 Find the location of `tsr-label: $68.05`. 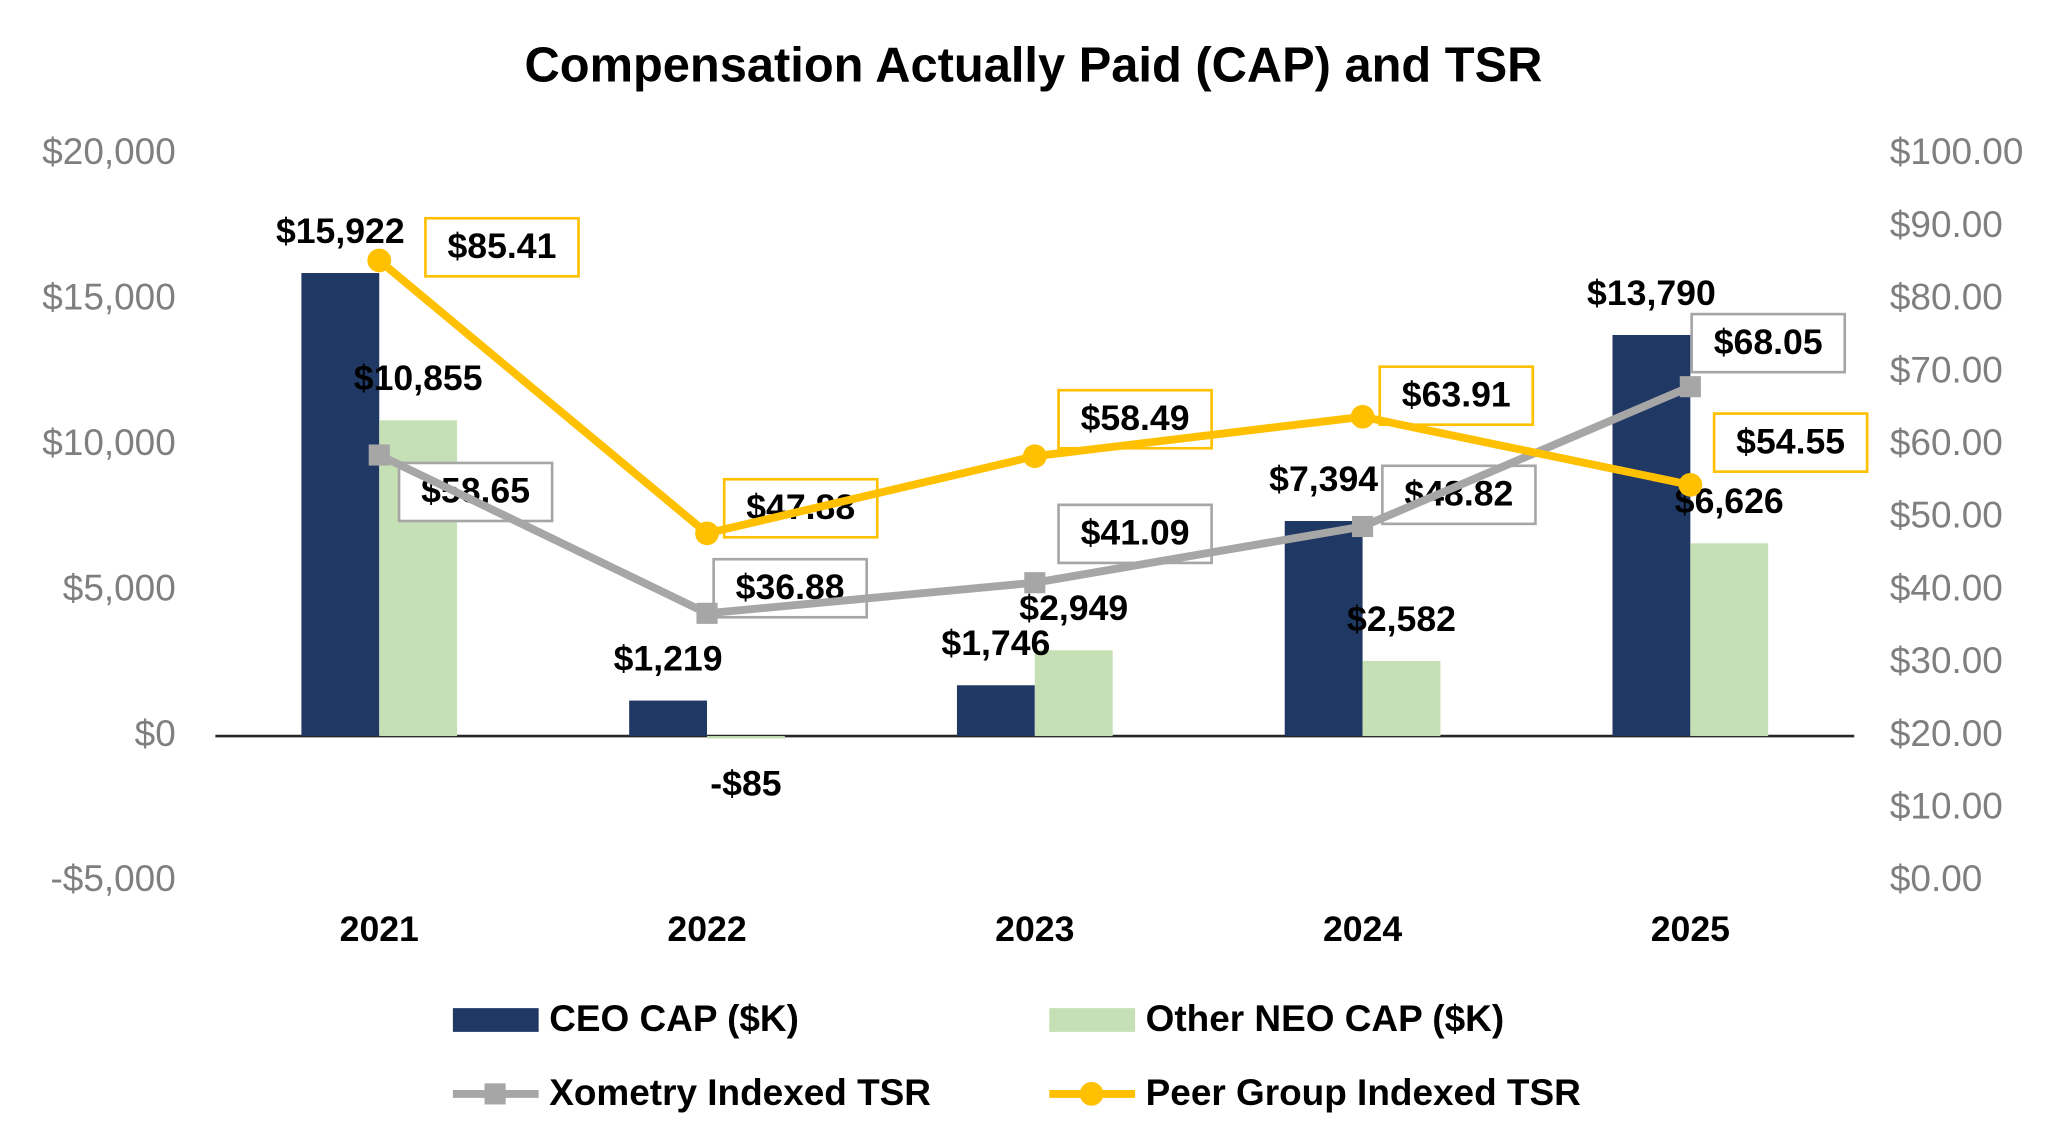

tsr-label: $68.05 is located at coordinates (1768, 343).